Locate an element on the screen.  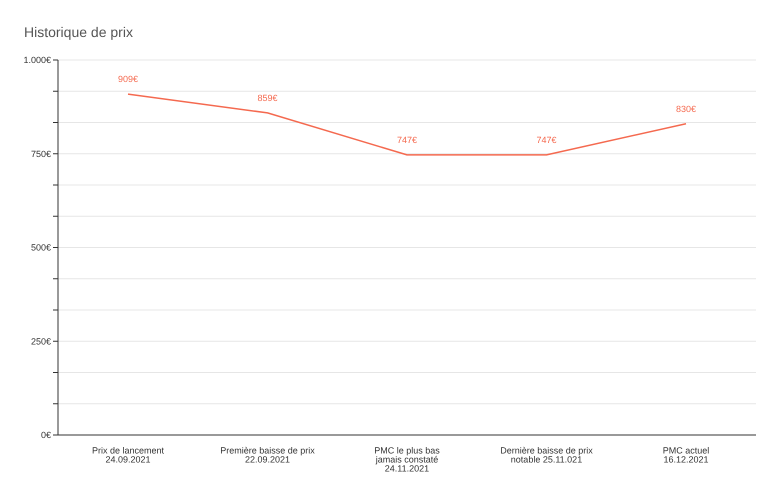
x-tick-label: PMC le plus bas jamais constaté 24.11.2021 is located at coordinates (407, 459).